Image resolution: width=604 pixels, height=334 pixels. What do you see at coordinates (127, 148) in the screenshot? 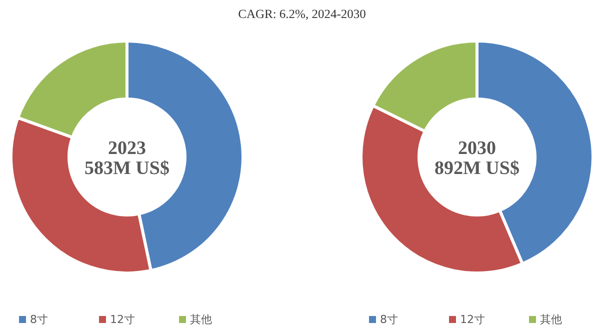
I see `text: 2023` at bounding box center [127, 148].